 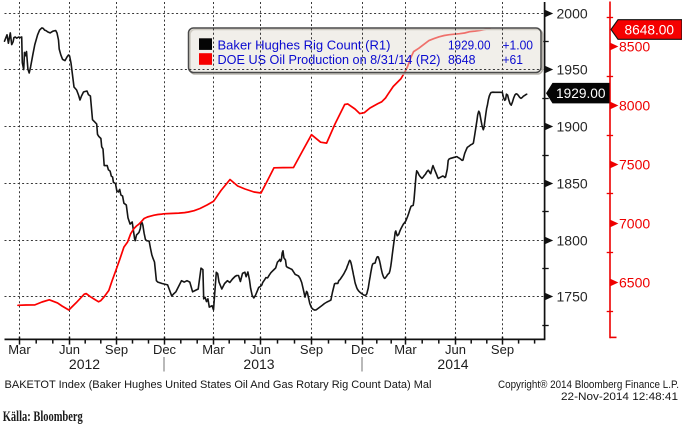 I want to click on svg-text: Baker Hughes Rig Count (R1), so click(x=304, y=44).